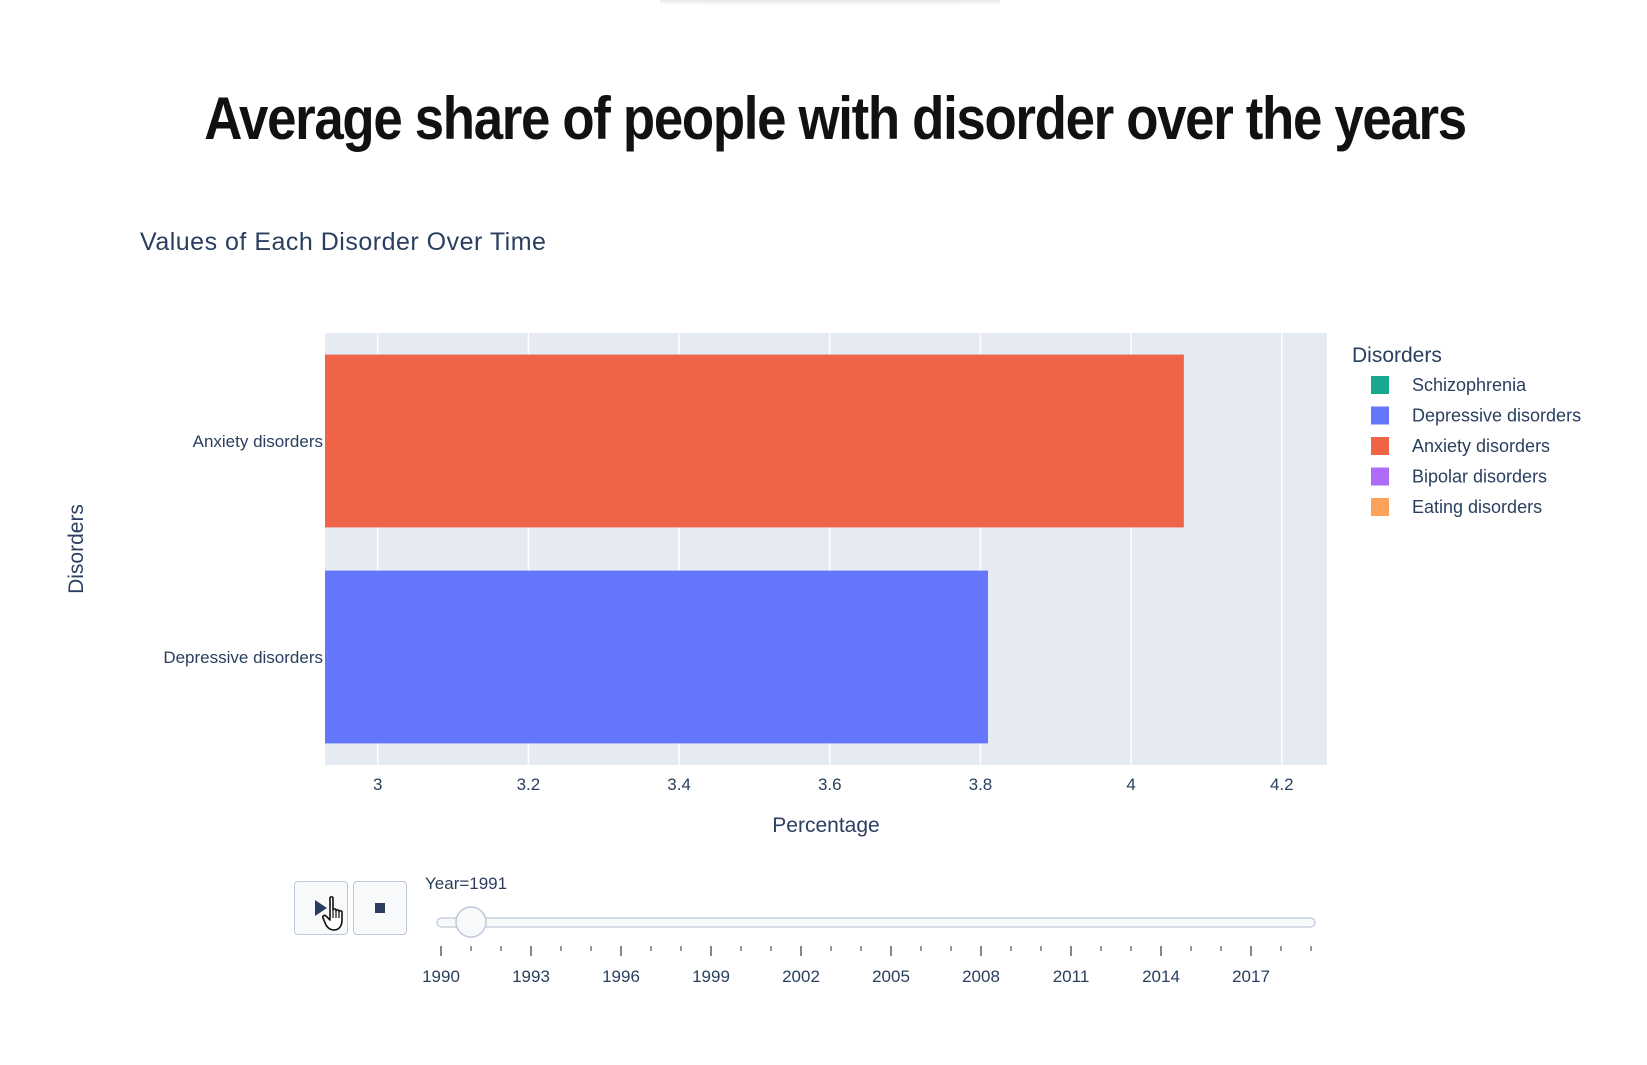 The width and height of the screenshot is (1647, 1065). Describe the element at coordinates (981, 976) in the screenshot. I see `slider-tick-label: 2008` at that location.